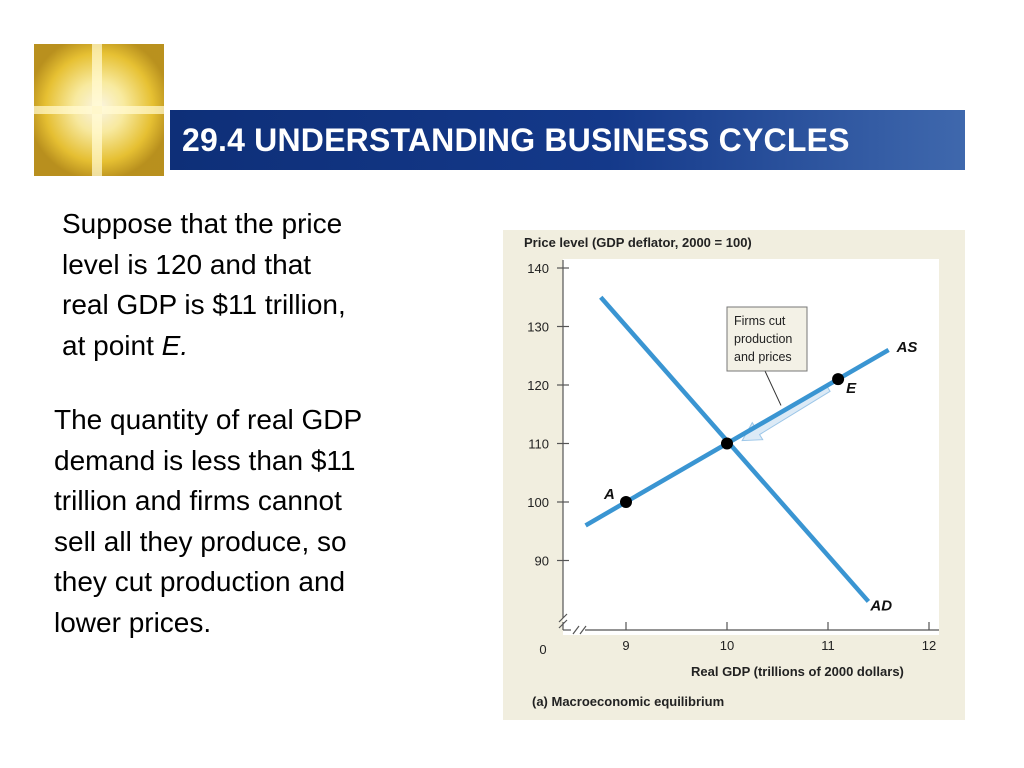 Image resolution: width=1024 pixels, height=768 pixels. Describe the element at coordinates (538, 502) in the screenshot. I see `y-tick-label: 100` at that location.